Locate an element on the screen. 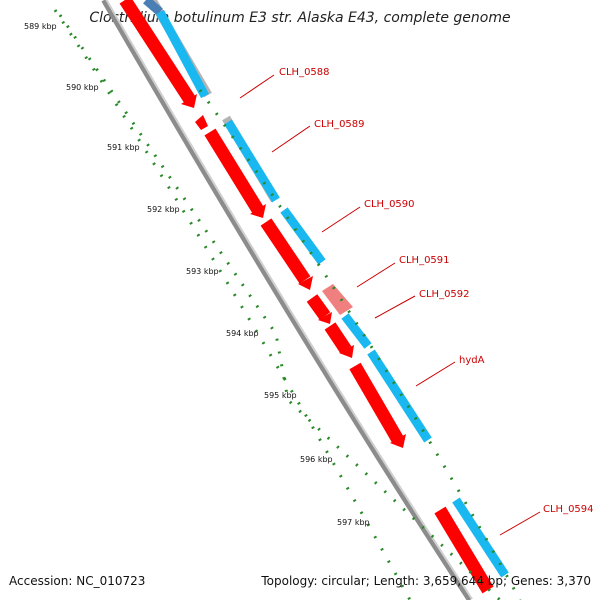 The width and height of the screenshot is (600, 600). scale-label: 592 kbp is located at coordinates (163, 209).